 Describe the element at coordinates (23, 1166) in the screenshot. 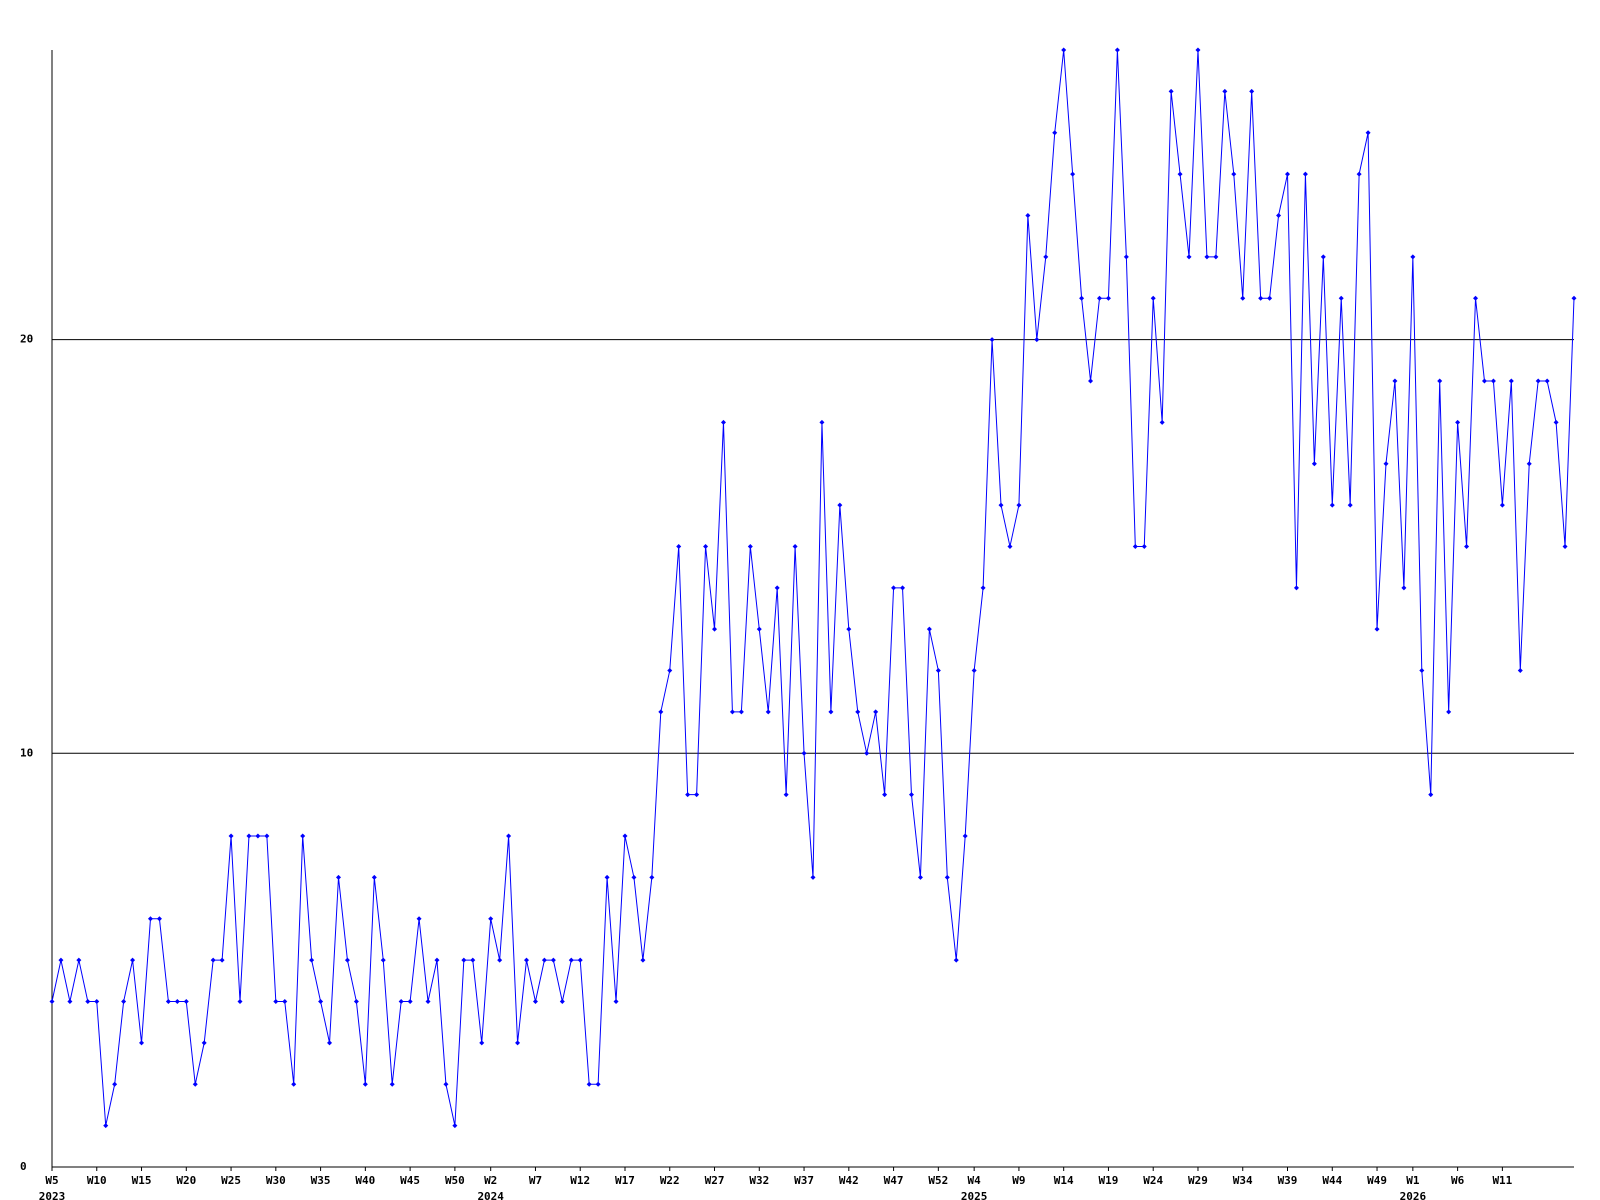

I see `y-tick-label: 0` at that location.